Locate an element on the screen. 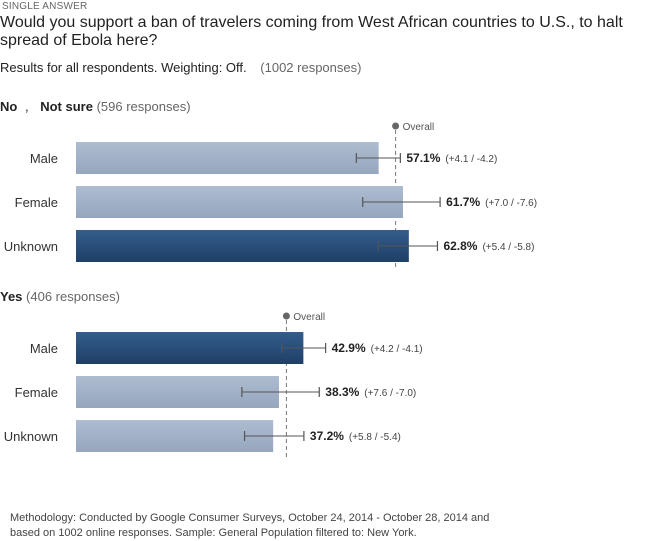 This screenshot has height=541, width=654. value-label: 37.2% is located at coordinates (327, 436).